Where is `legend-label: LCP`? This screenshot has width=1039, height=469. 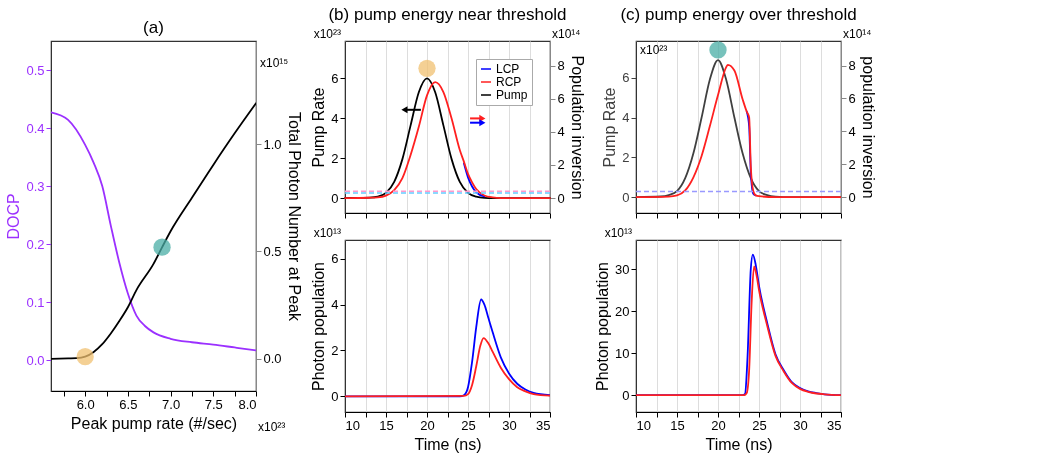 legend-label: LCP is located at coordinates (508, 69).